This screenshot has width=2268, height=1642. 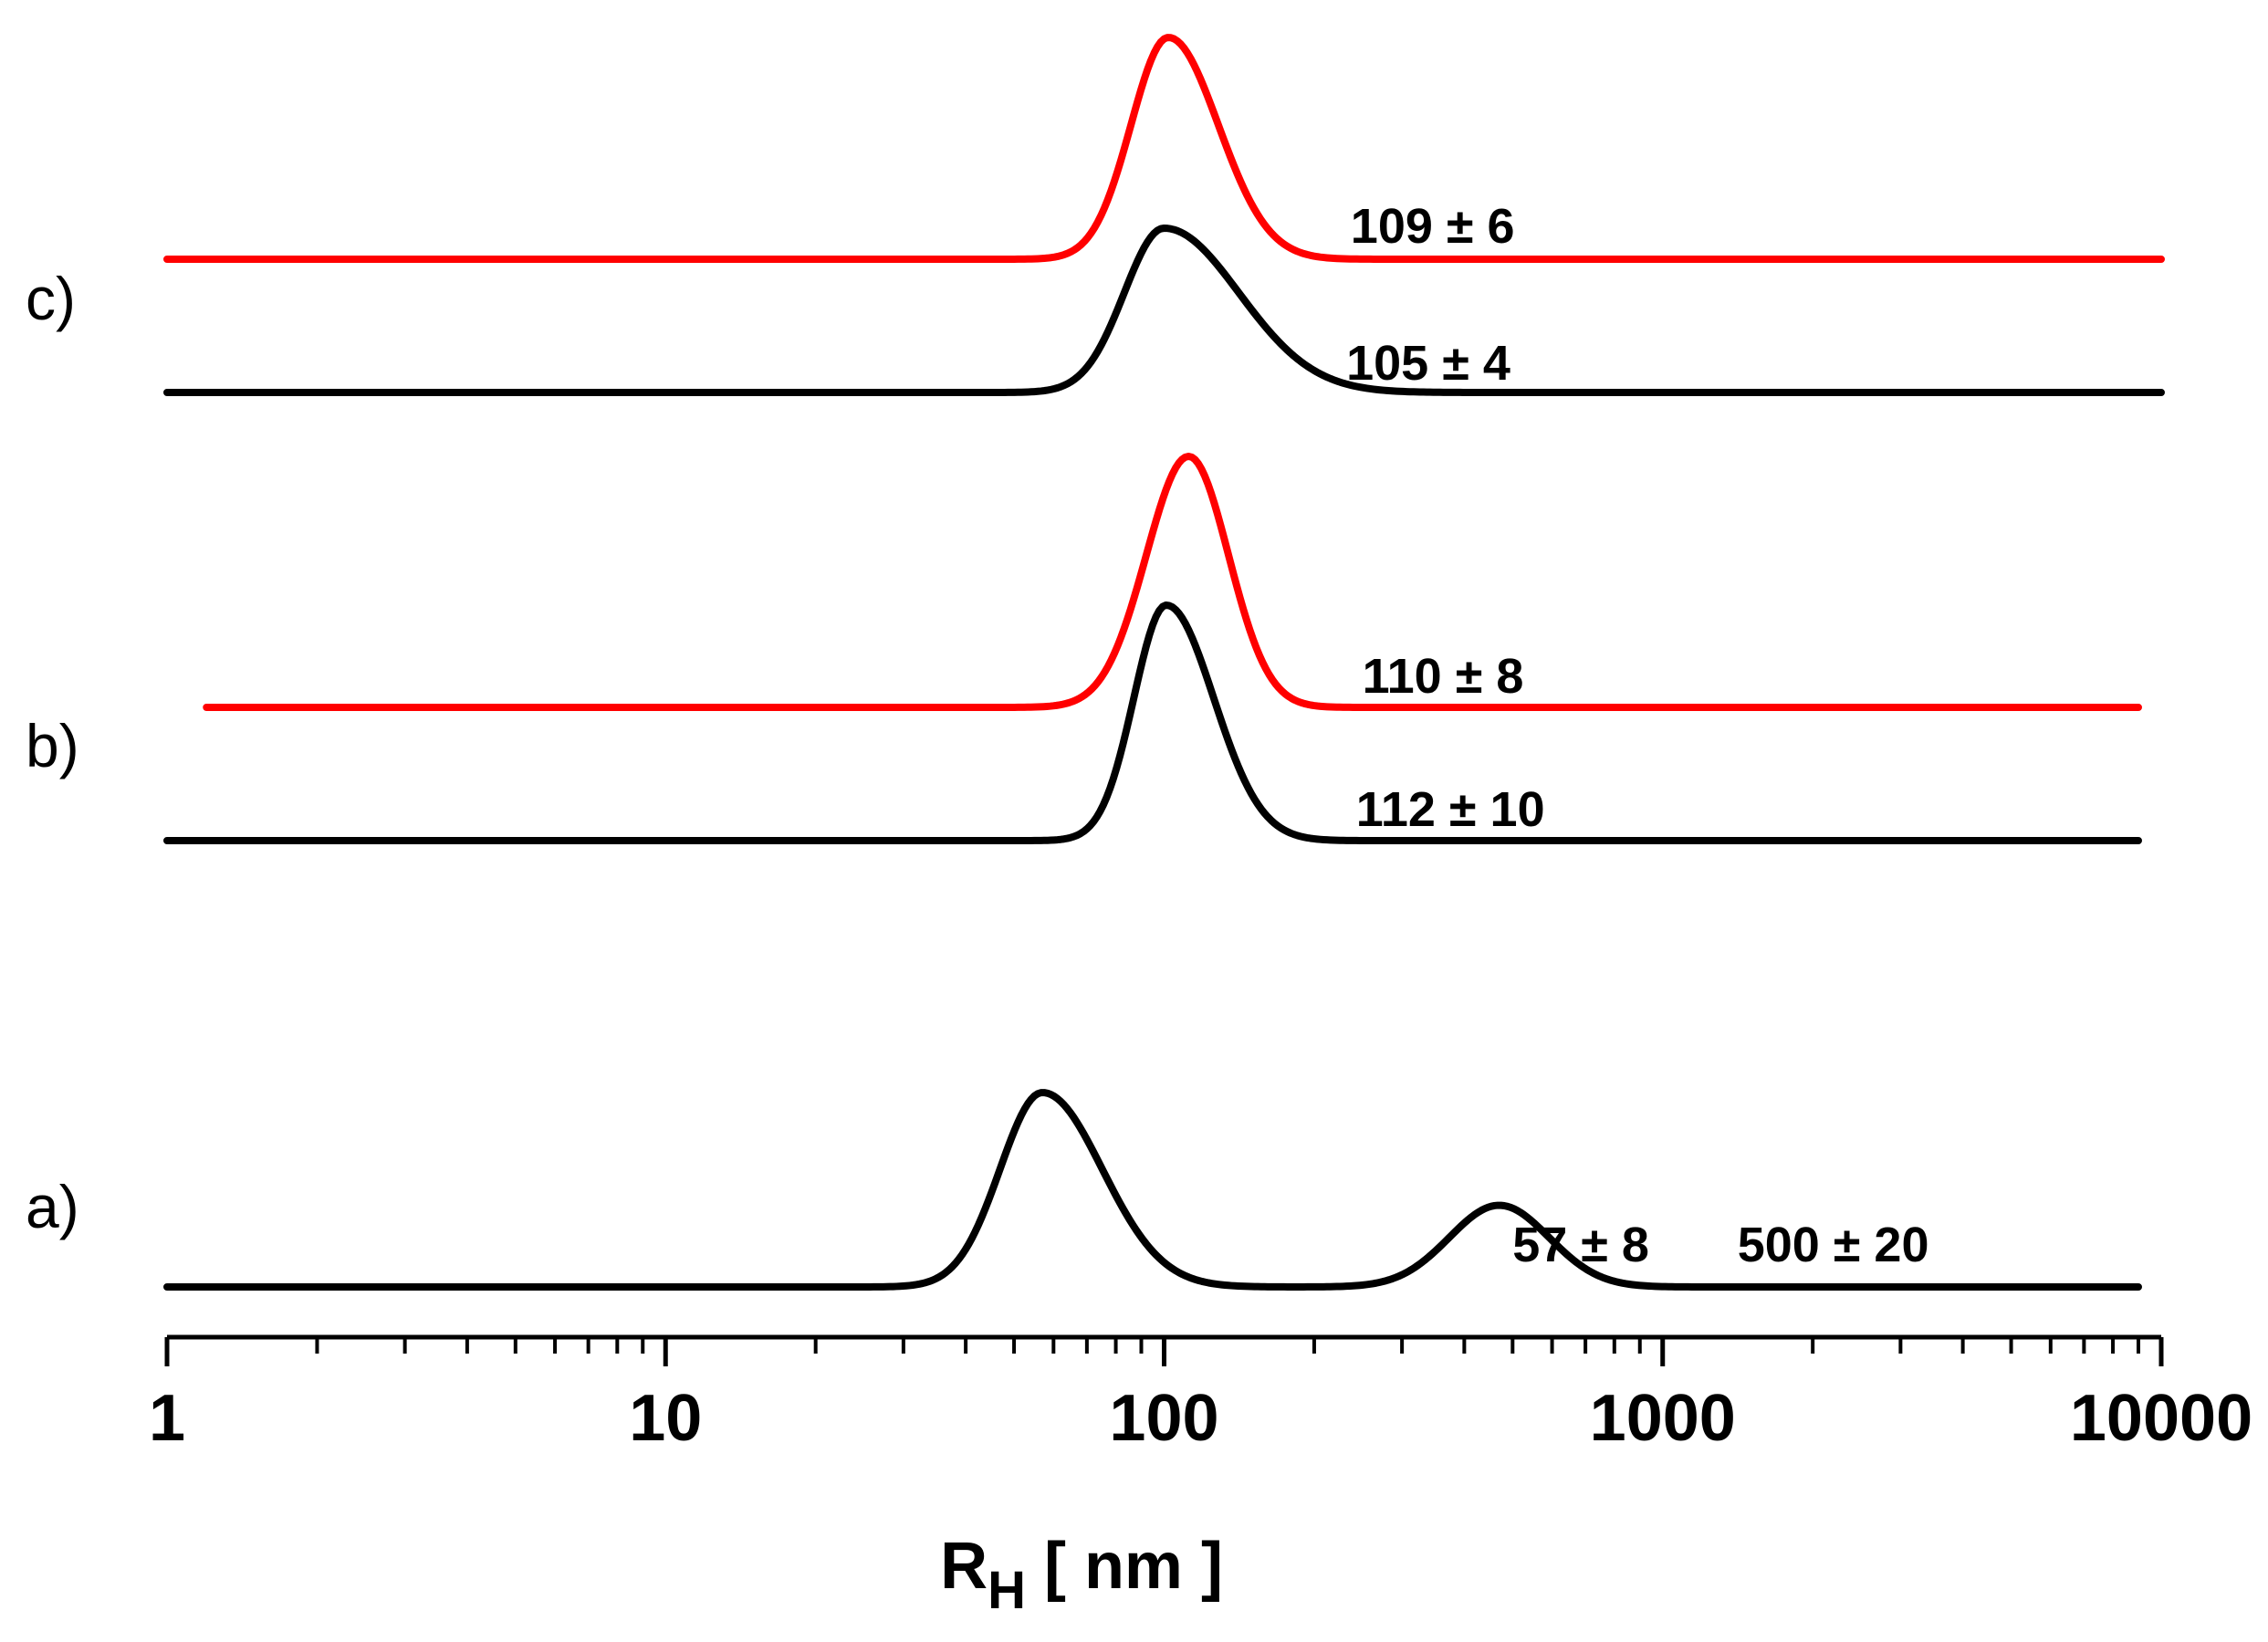 I want to click on panel-label: b), so click(x=52, y=745).